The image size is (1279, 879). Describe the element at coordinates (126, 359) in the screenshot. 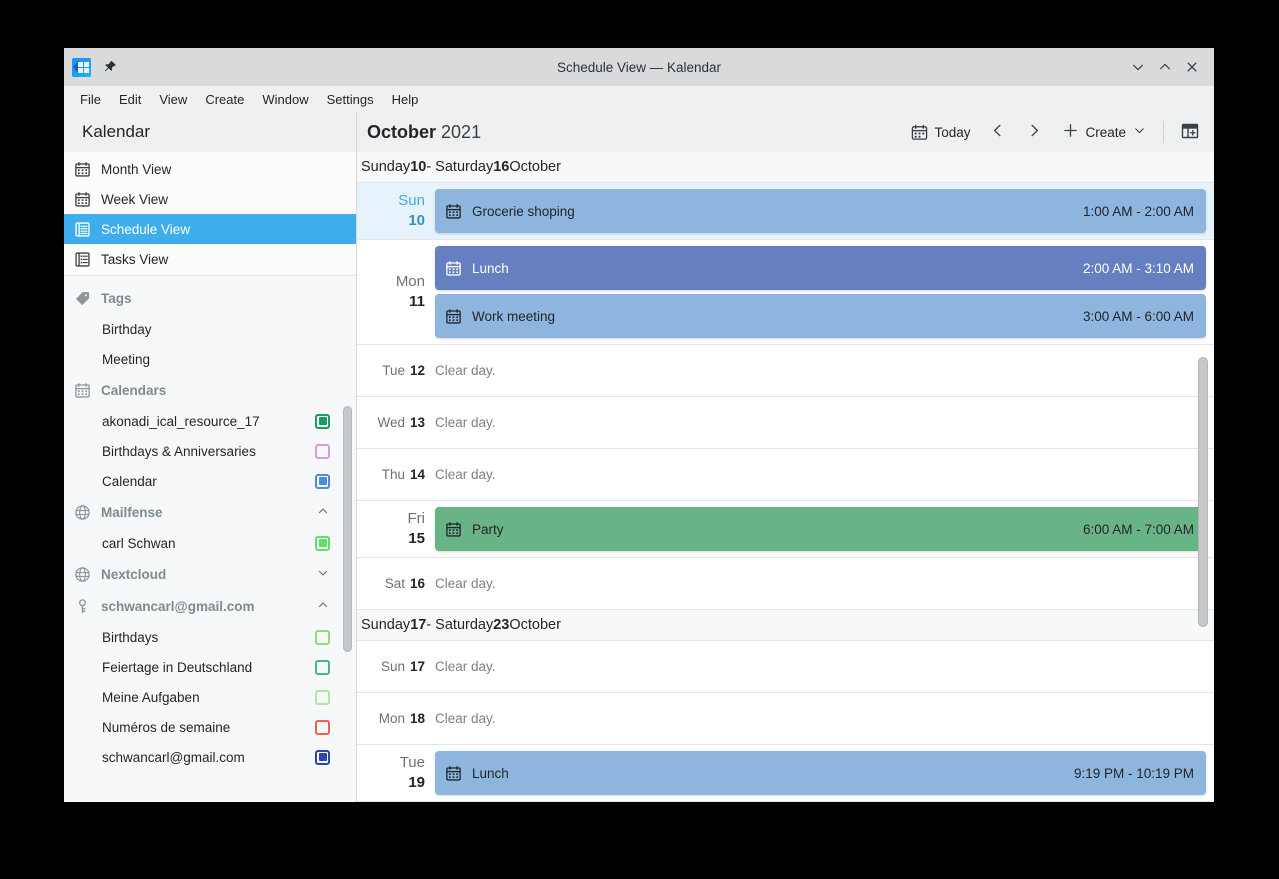

I see `sidebar-calendar-label: Meeting` at that location.